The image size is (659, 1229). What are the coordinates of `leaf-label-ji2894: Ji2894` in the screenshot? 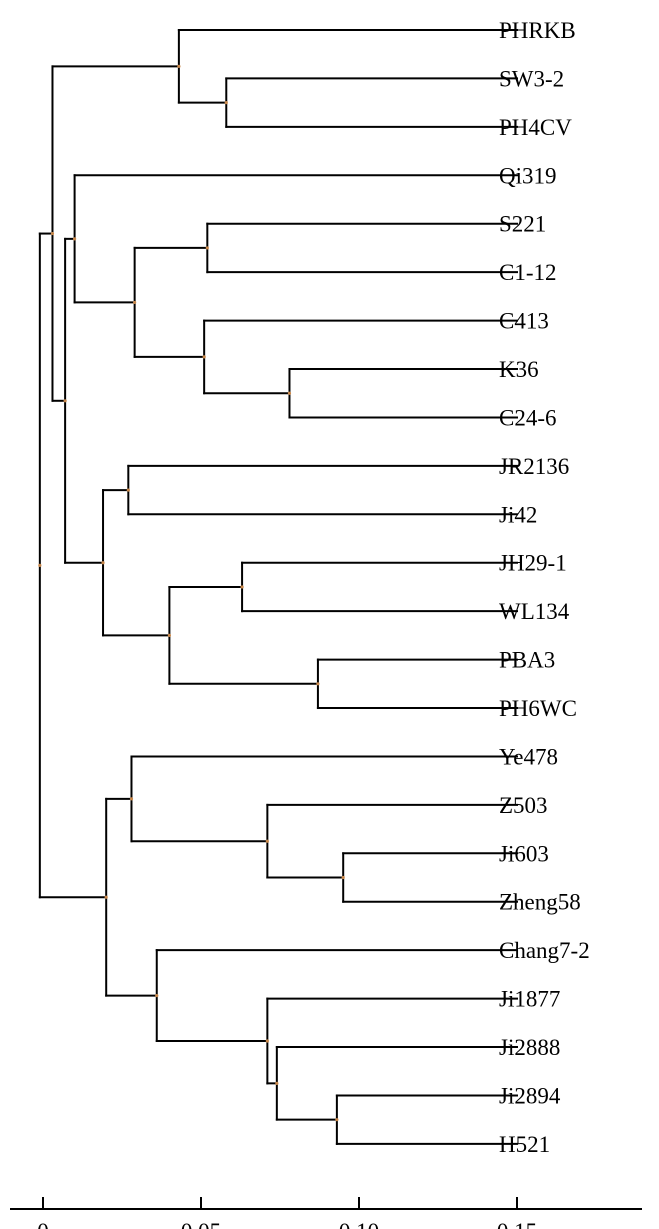 It's located at (530, 1095).